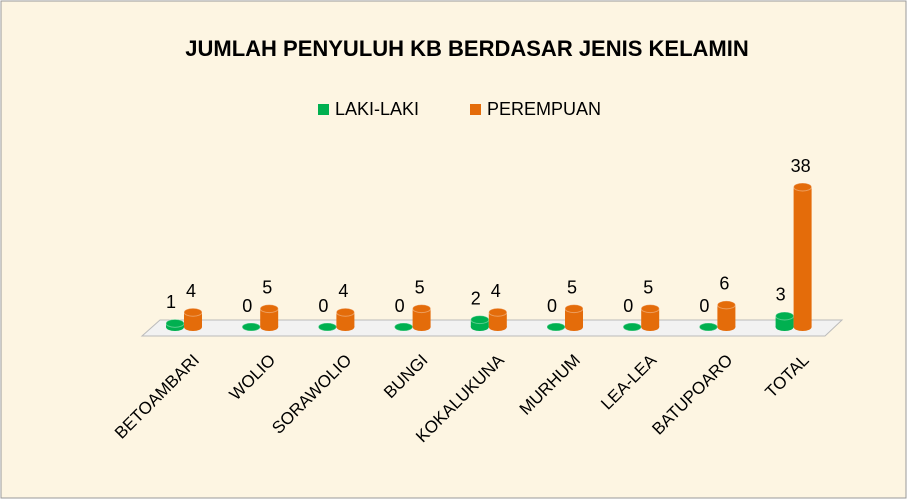  What do you see at coordinates (377, 109) in the screenshot?
I see `legend-label: LAKI-LAKI` at bounding box center [377, 109].